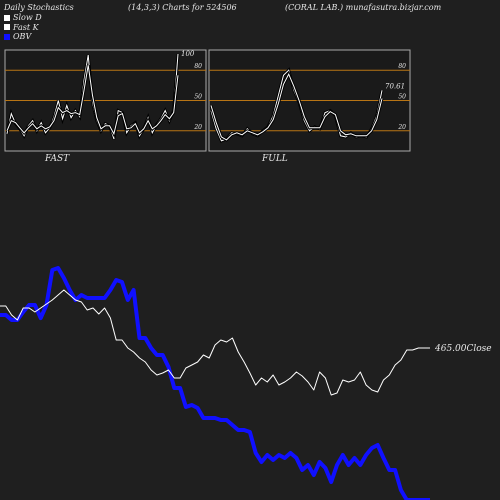 The width and height of the screenshot is (500, 500). I want to click on legend: Slow D Fast K OBV, so click(23, 27).